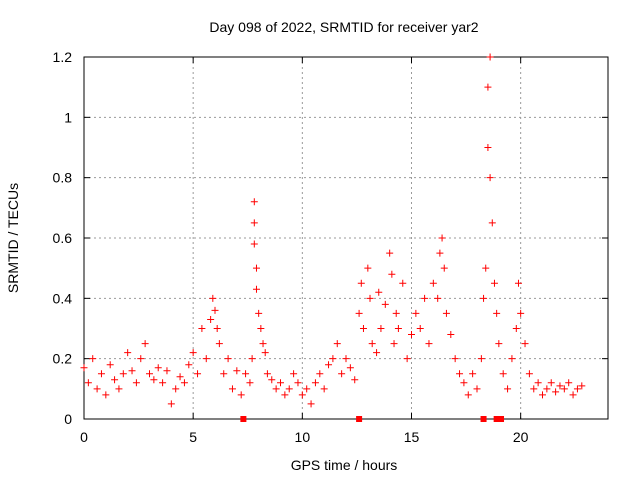  I want to click on x-axis-label: GPS time / hours, so click(344, 465).